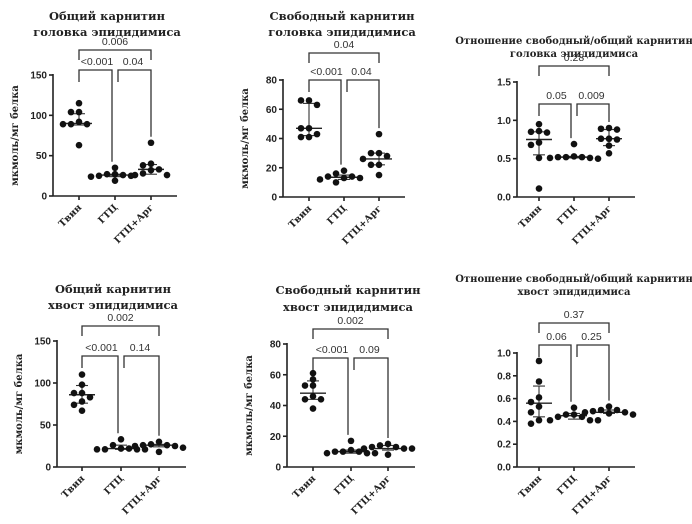  I want to click on p-value-label: 0.28, so click(574, 58).